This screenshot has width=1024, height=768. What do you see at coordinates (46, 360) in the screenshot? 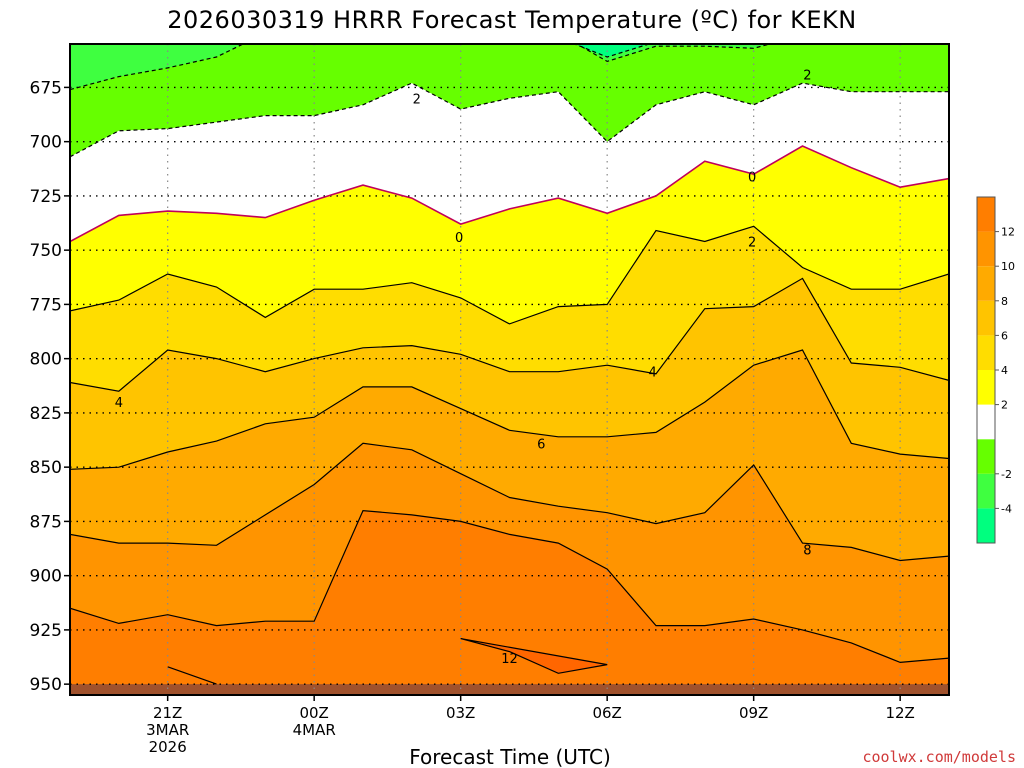
I see `y-tick-label: 800` at bounding box center [46, 360].